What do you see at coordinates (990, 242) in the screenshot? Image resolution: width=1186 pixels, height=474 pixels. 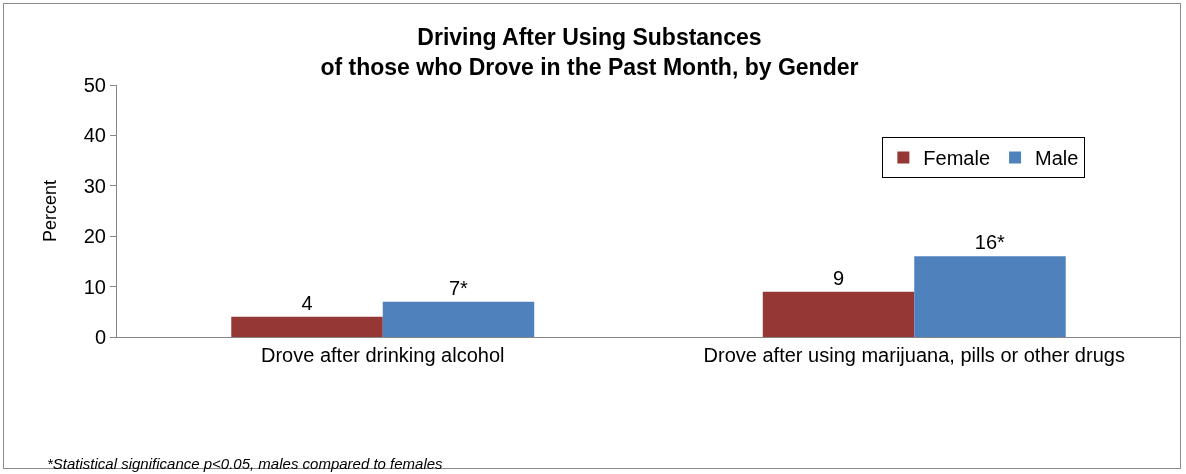 I see `data-label: 16*` at bounding box center [990, 242].